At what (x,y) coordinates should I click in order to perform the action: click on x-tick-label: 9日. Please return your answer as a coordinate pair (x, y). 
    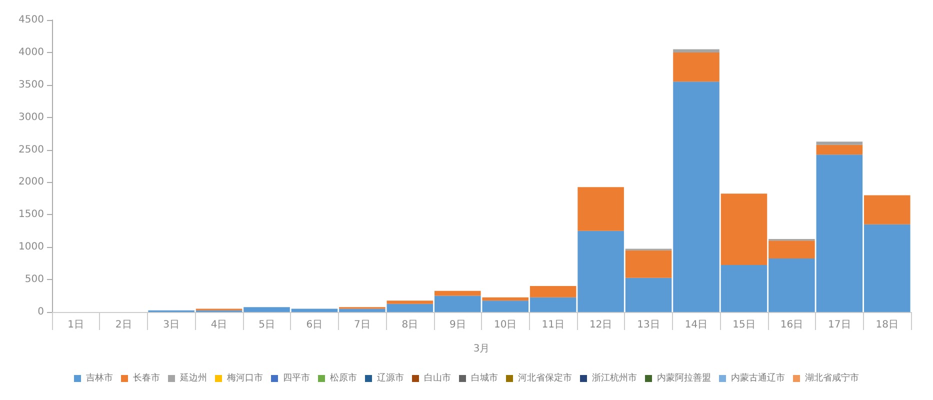
    Looking at the image, I should click on (457, 325).